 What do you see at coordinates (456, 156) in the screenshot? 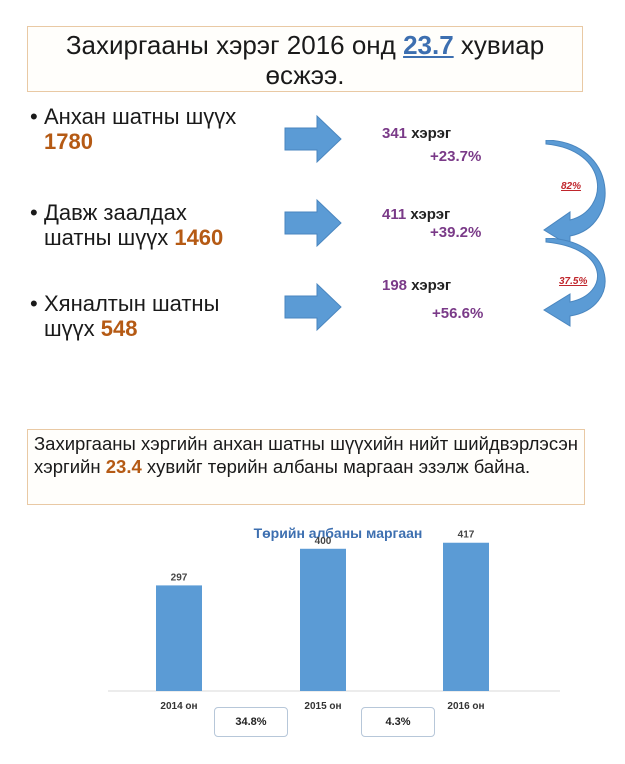
I see `growth-1: +23.7%` at bounding box center [456, 156].